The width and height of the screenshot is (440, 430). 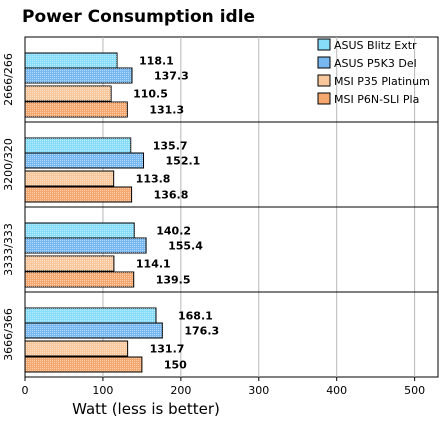 What do you see at coordinates (138, 17) in the screenshot?
I see `chart-title: Power Consumption idle` at bounding box center [138, 17].